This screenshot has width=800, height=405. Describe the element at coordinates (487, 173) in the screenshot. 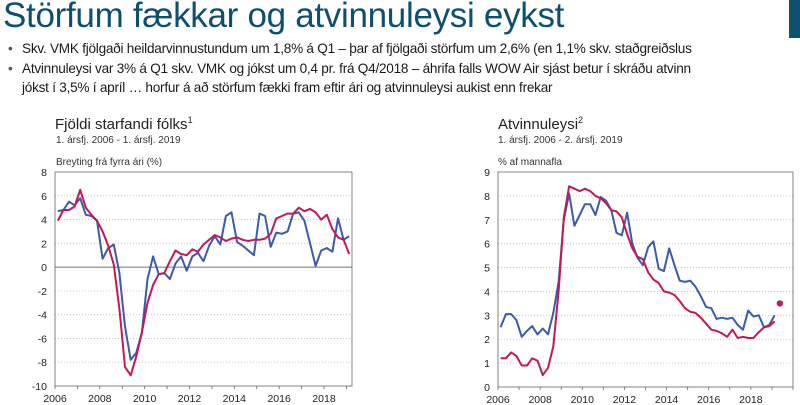

I see `y-tick-label: 9` at that location.